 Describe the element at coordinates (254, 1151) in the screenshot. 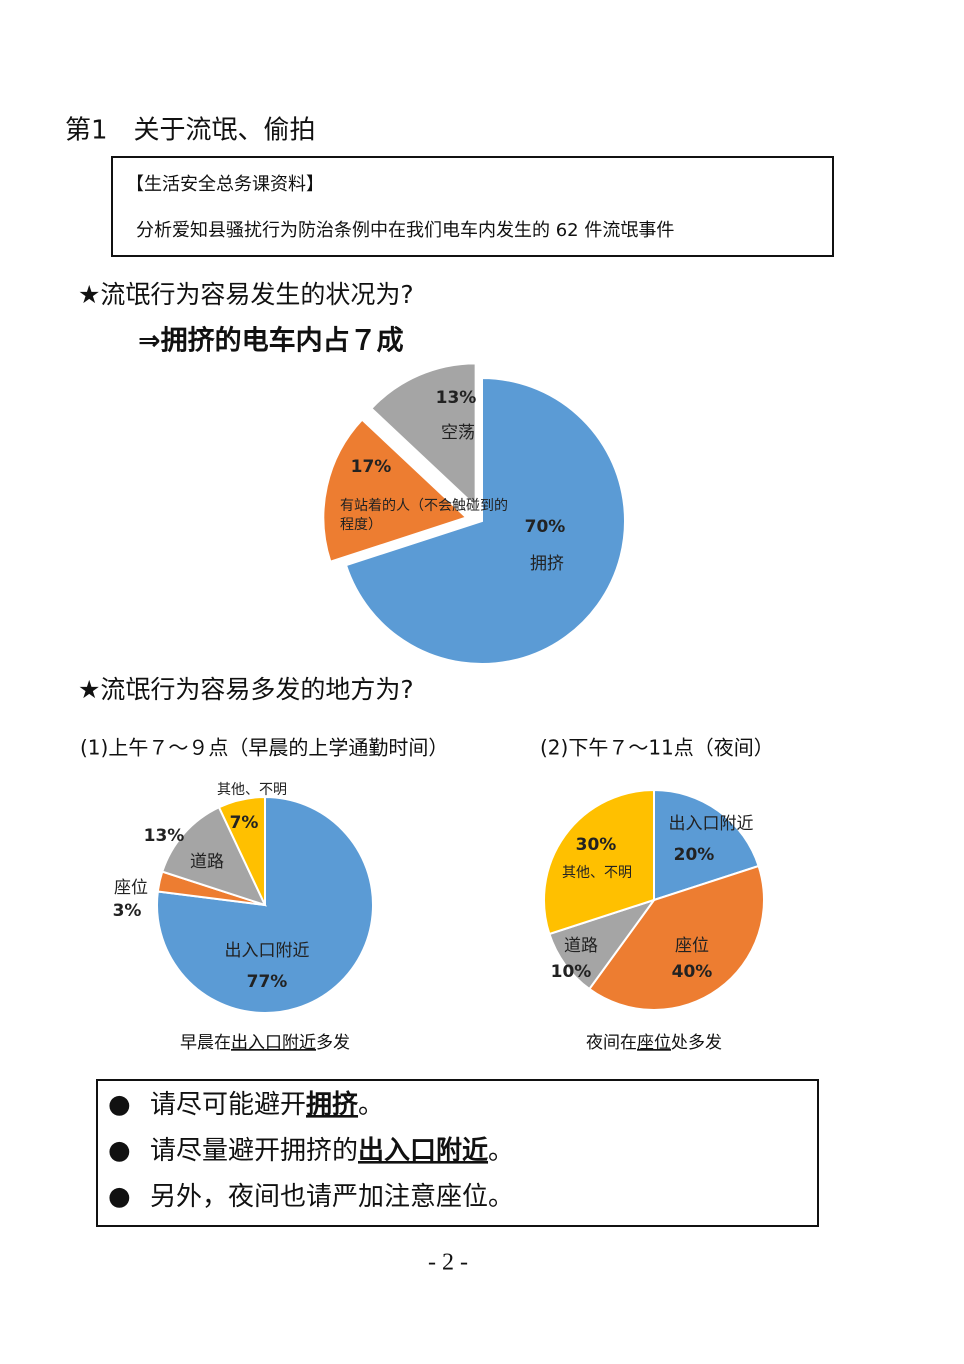

I see `note-part: 请尽量避开拥挤的` at that location.